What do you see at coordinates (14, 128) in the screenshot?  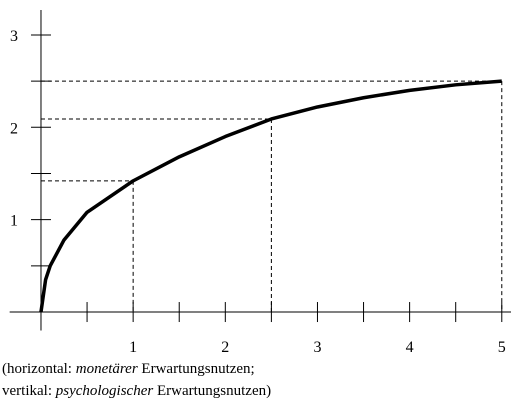 I see `y-tick-label: 2` at bounding box center [14, 128].